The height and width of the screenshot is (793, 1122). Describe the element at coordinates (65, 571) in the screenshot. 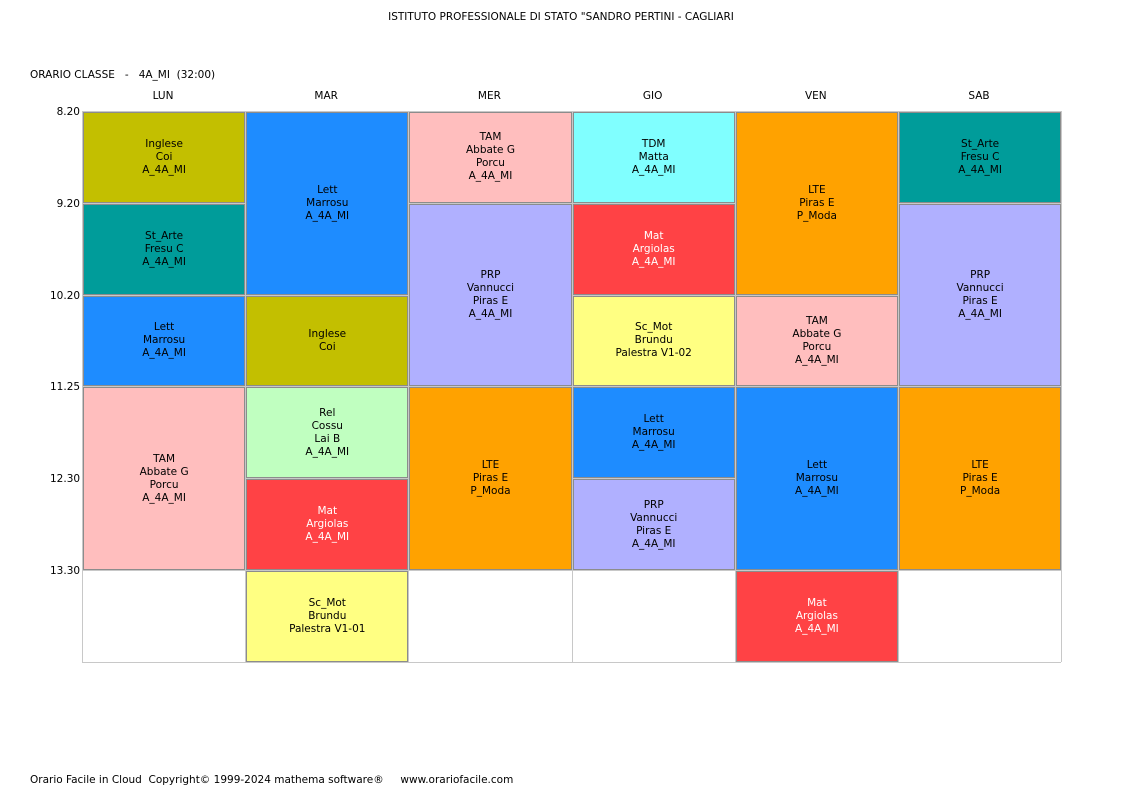

I see `time-label: 13.30` at that location.